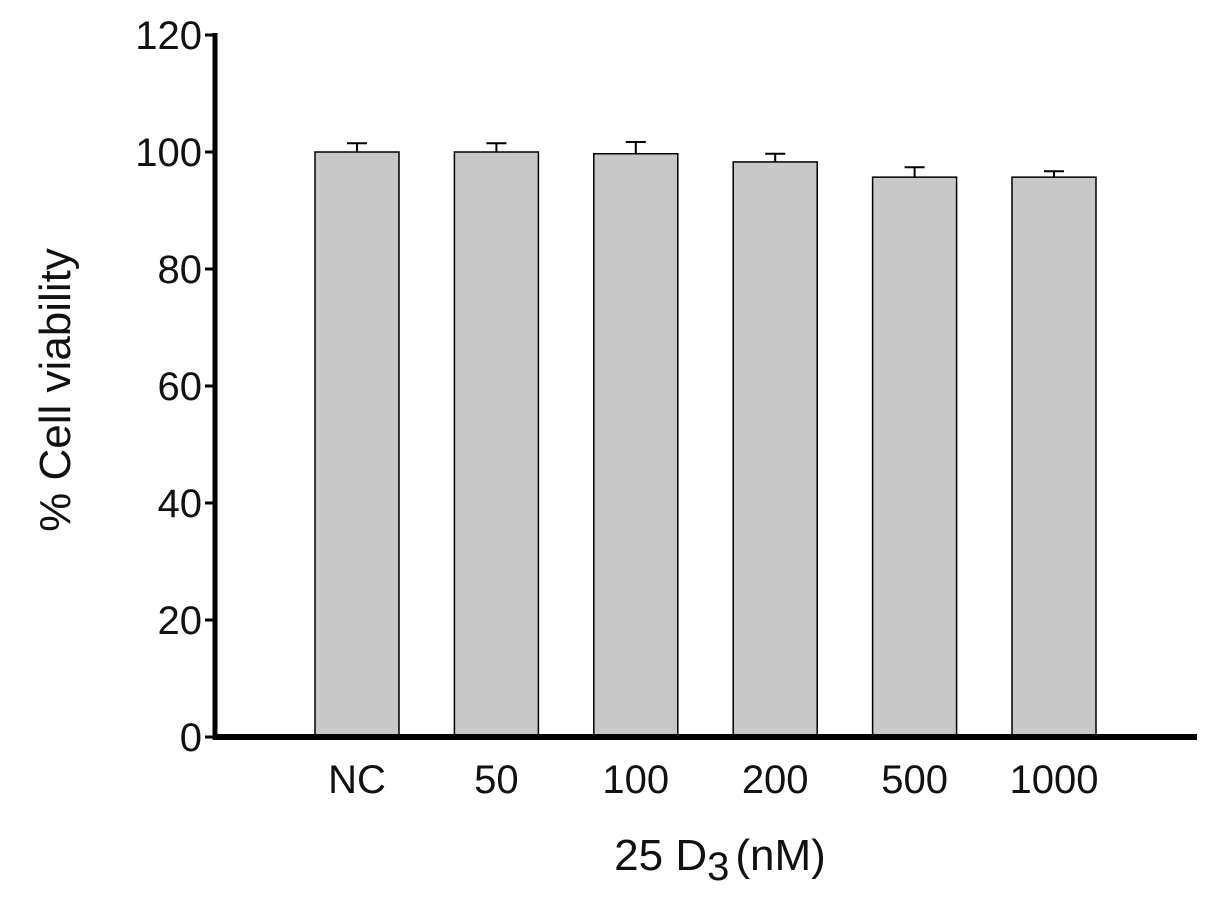 The image size is (1217, 902). What do you see at coordinates (191, 738) in the screenshot?
I see `y-tick-label: 0` at bounding box center [191, 738].